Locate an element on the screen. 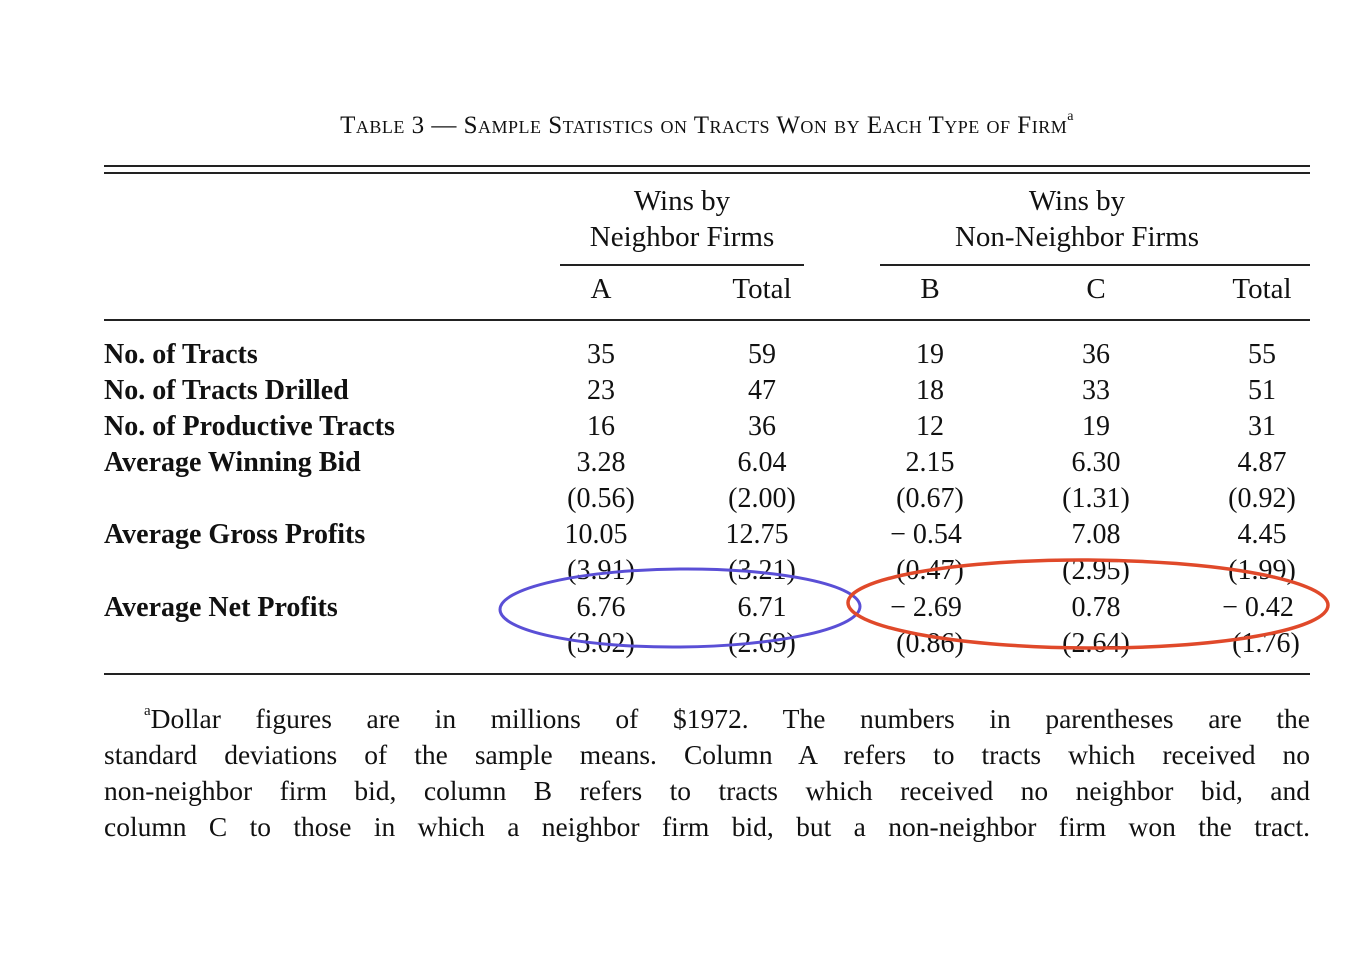 The image size is (1364, 968). table-cell: 3.28 is located at coordinates (601, 462).